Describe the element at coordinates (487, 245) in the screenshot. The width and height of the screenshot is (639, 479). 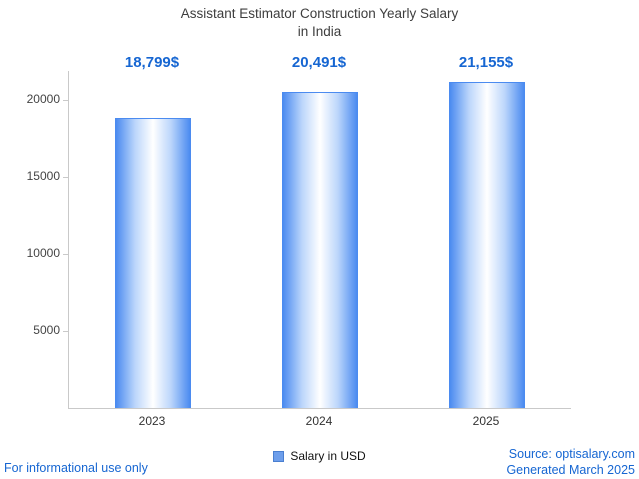
I see `bar-2025` at that location.